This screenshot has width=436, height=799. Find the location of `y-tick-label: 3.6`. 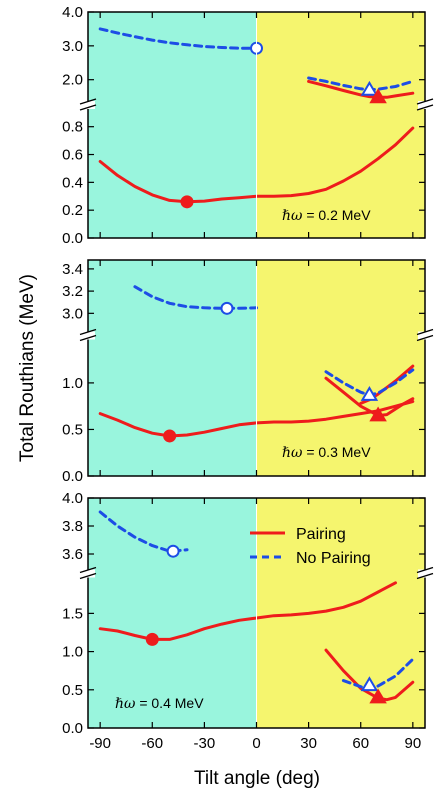

y-tick-label: 3.6 is located at coordinates (72, 554).